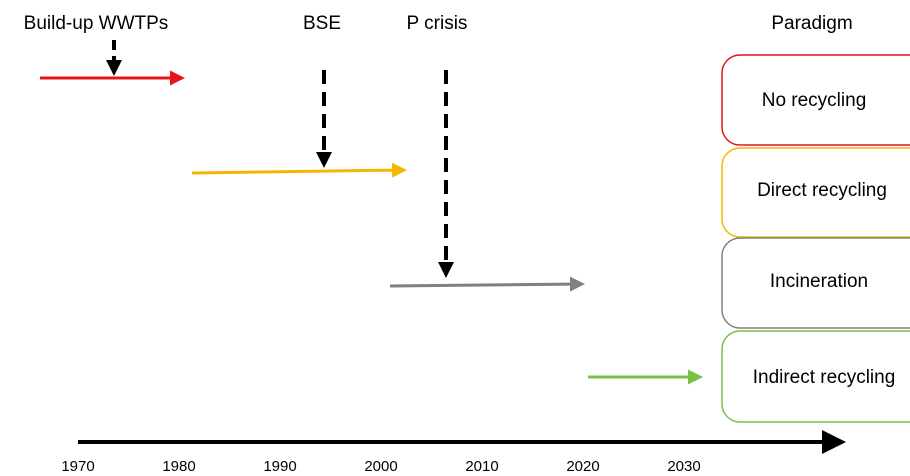 The image size is (910, 476). I want to click on paradigm-title: Paradigm, so click(811, 23).